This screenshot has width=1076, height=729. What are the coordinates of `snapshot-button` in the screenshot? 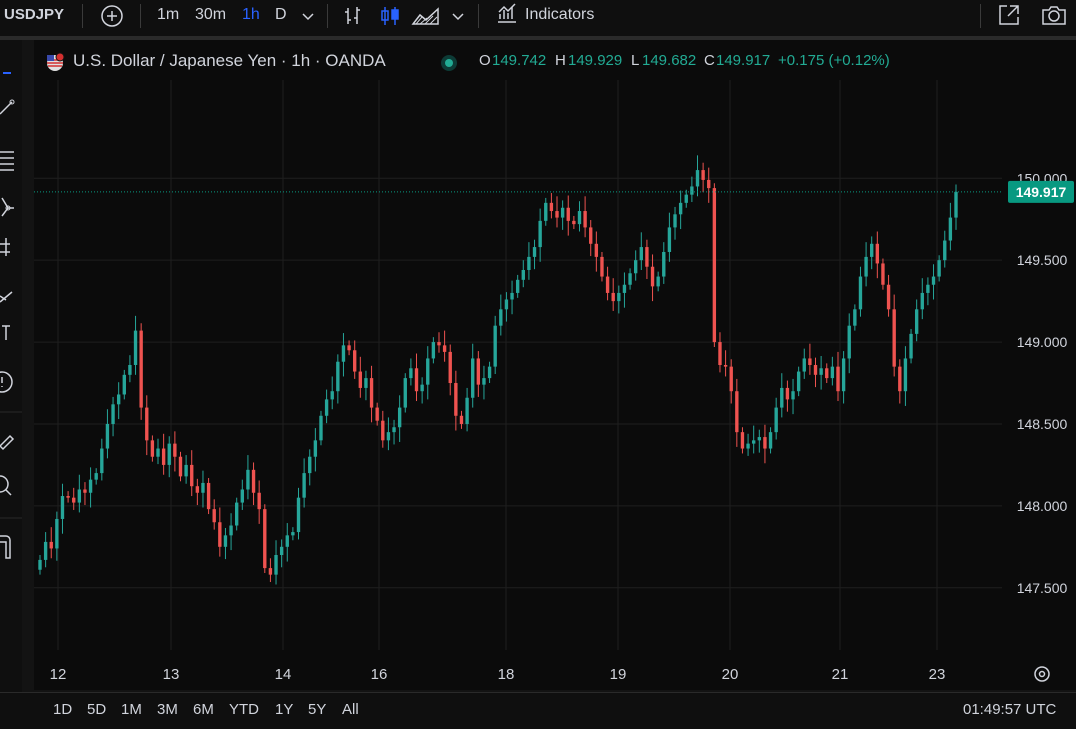 It's located at (1054, 18).